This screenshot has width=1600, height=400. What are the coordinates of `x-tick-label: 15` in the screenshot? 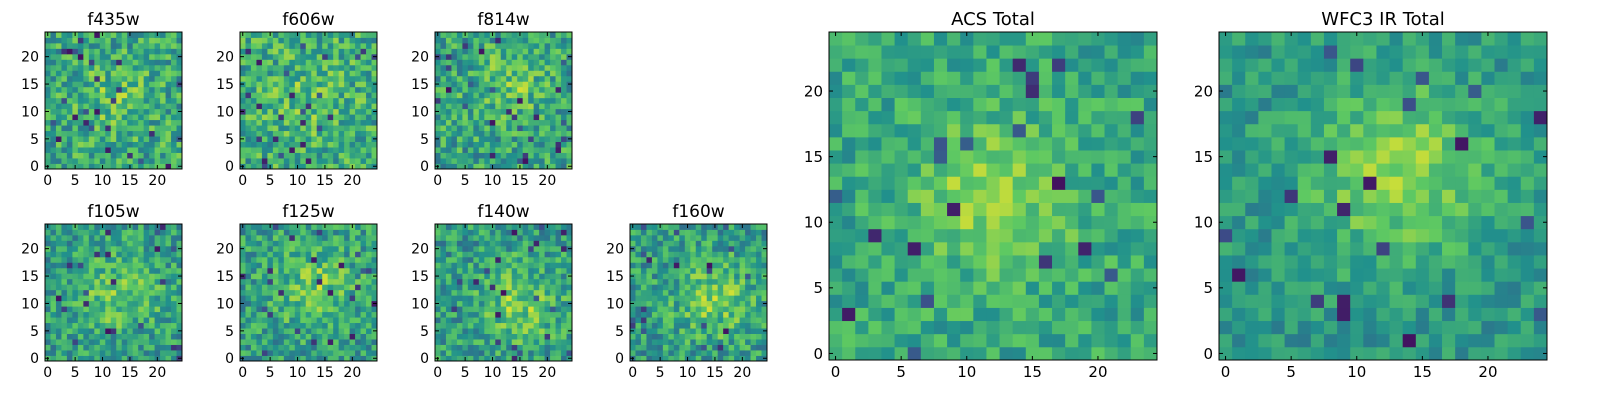 It's located at (520, 373).